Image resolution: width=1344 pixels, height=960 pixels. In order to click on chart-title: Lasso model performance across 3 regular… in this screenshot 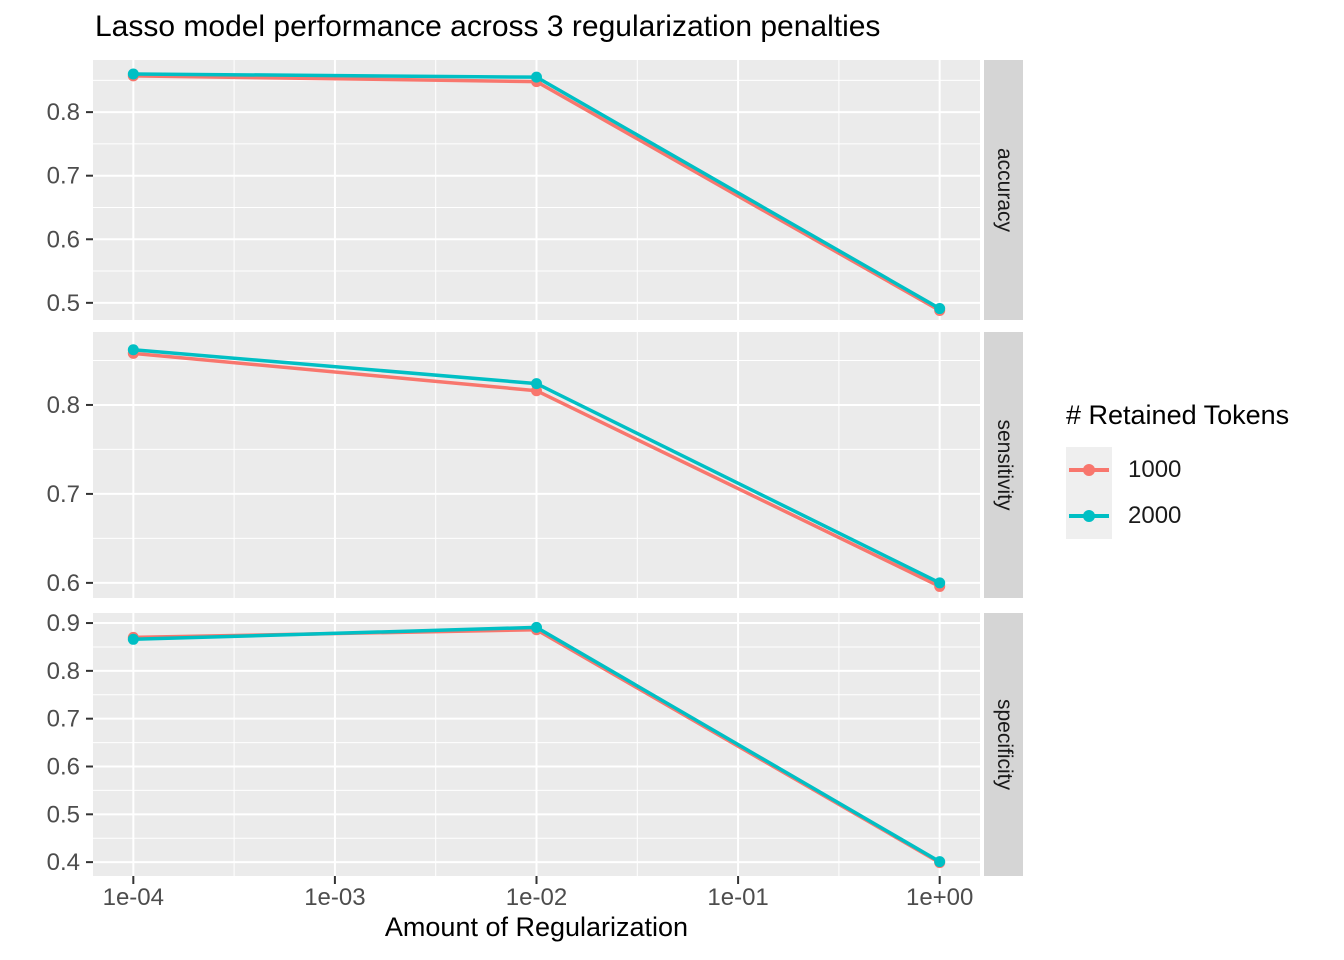, I will do `click(488, 26)`.